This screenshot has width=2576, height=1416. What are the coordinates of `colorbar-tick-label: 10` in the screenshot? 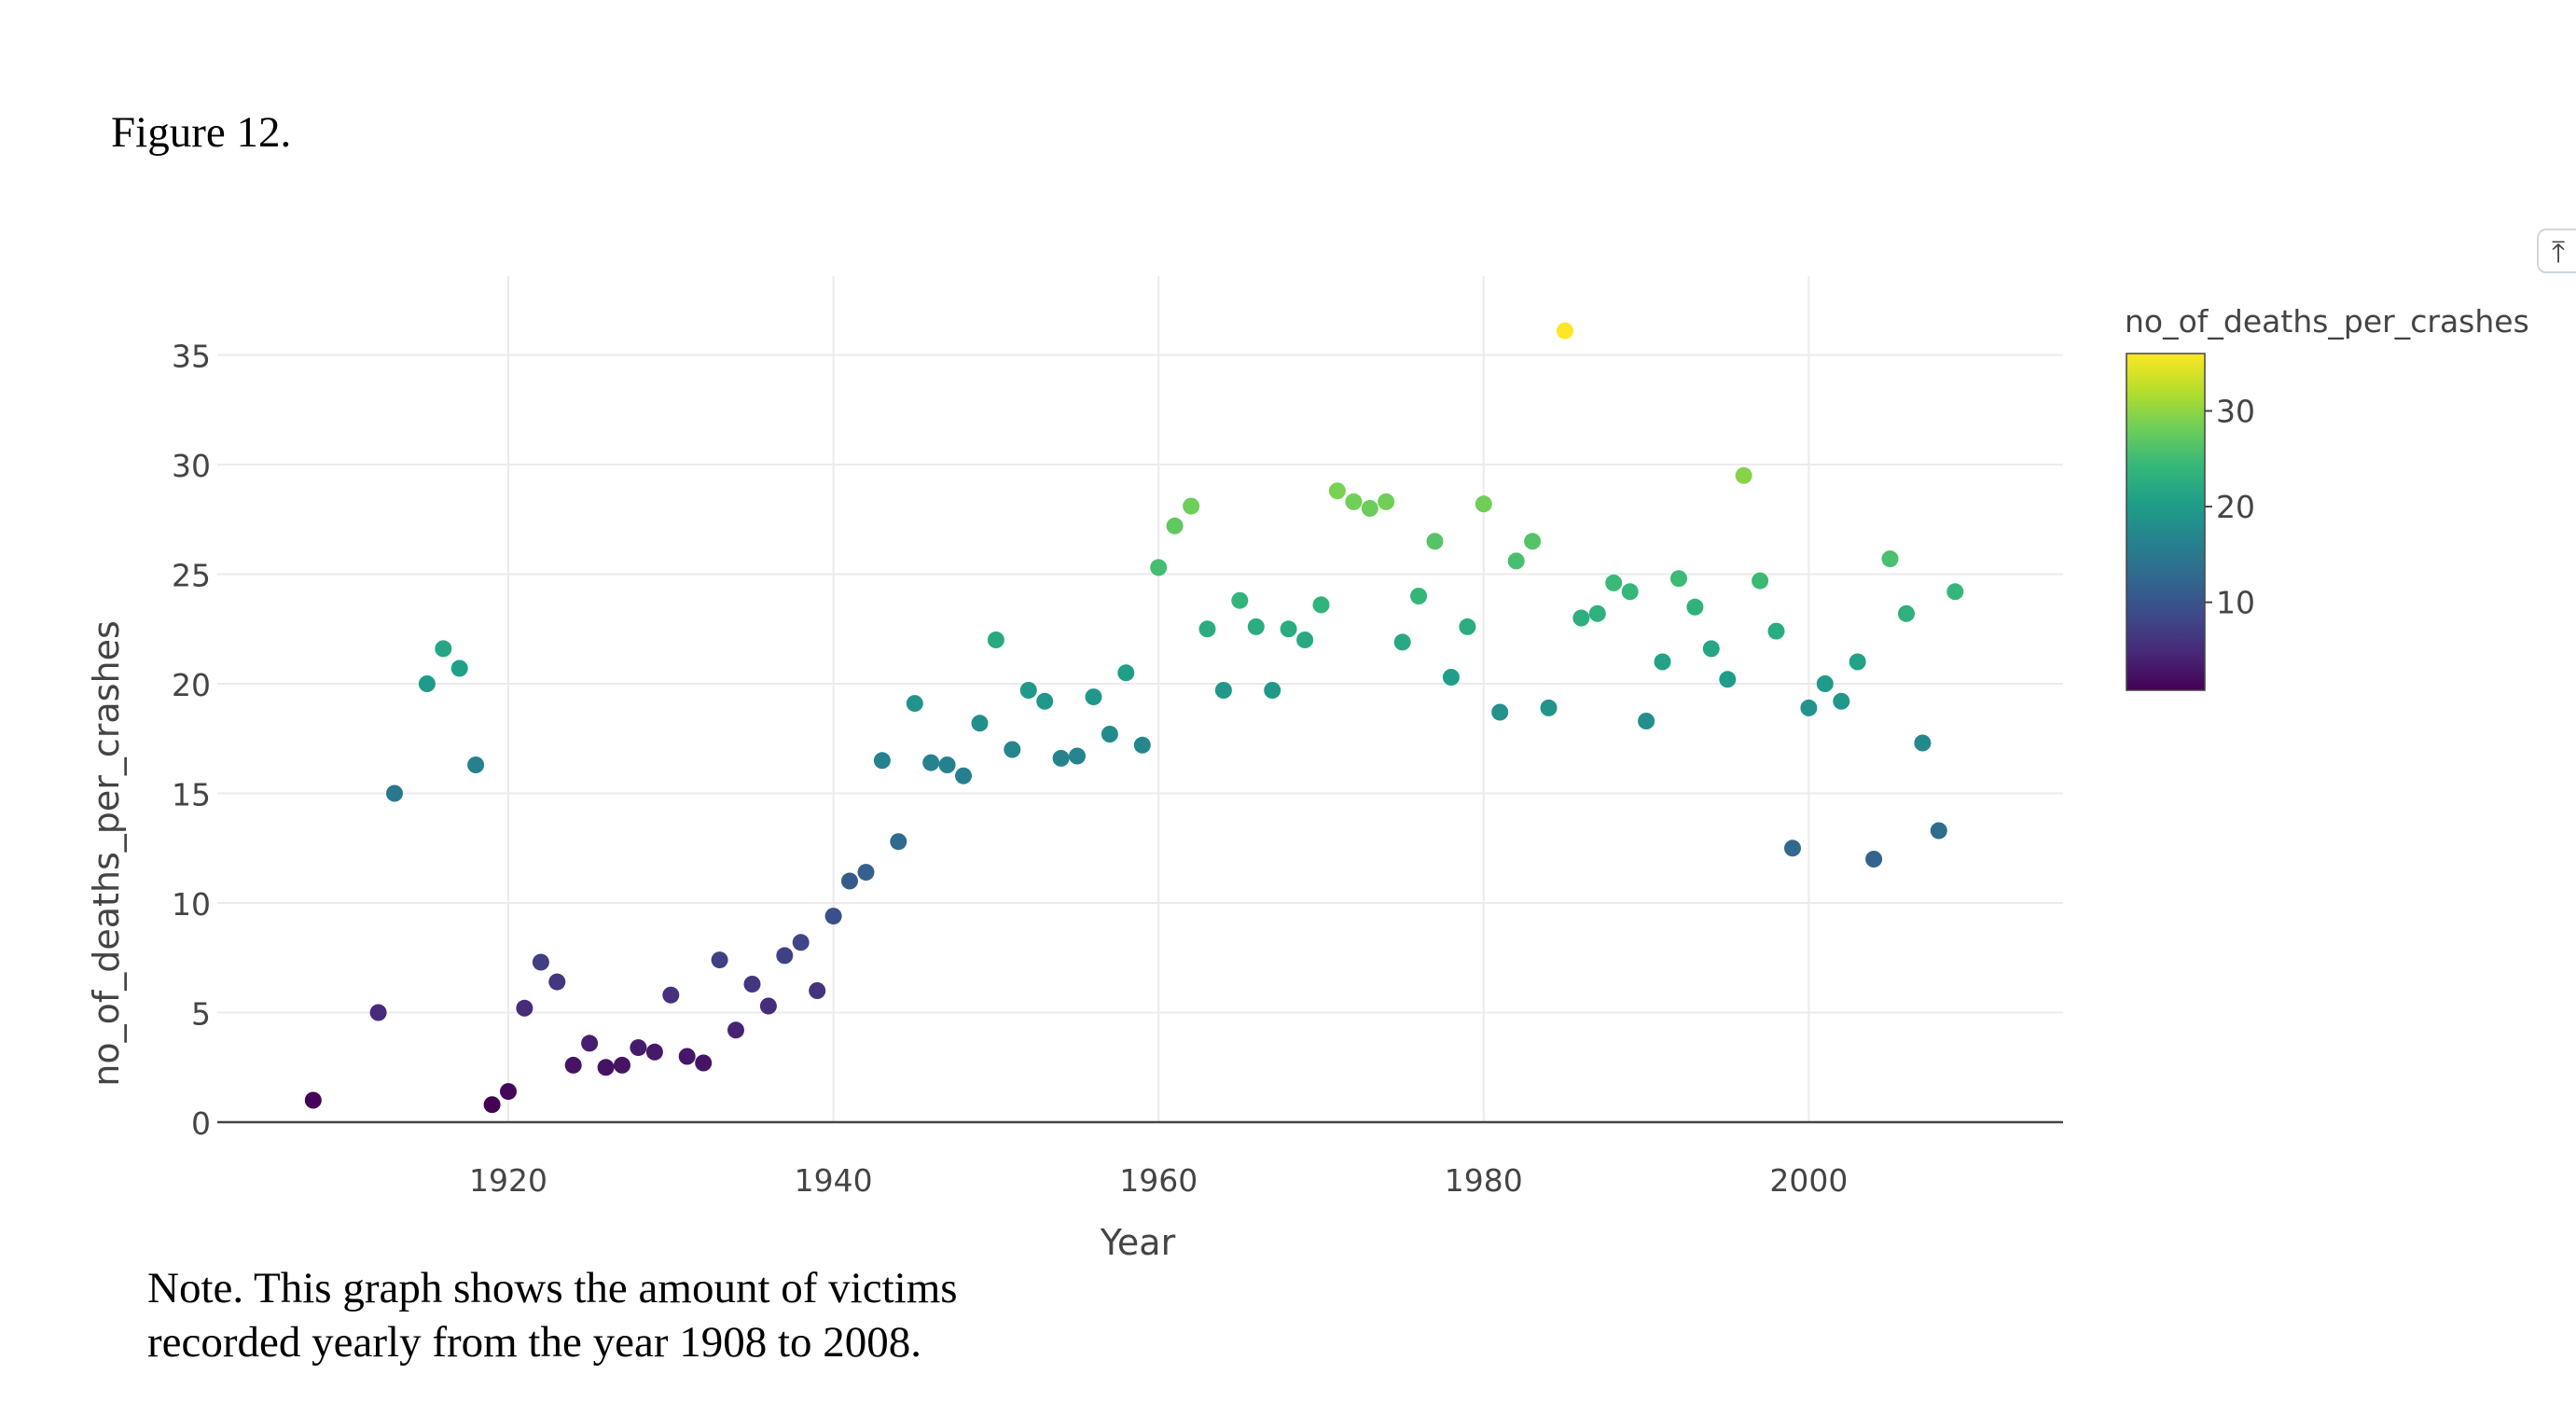 It's located at (2235, 603).